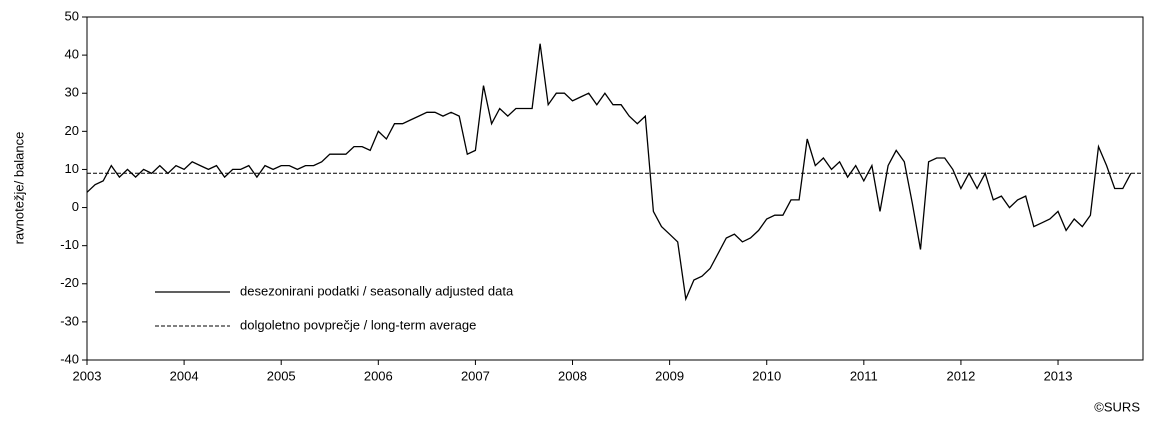 Image resolution: width=1153 pixels, height=421 pixels. Describe the element at coordinates (475, 375) in the screenshot. I see `x-tick-label: 2007` at that location.